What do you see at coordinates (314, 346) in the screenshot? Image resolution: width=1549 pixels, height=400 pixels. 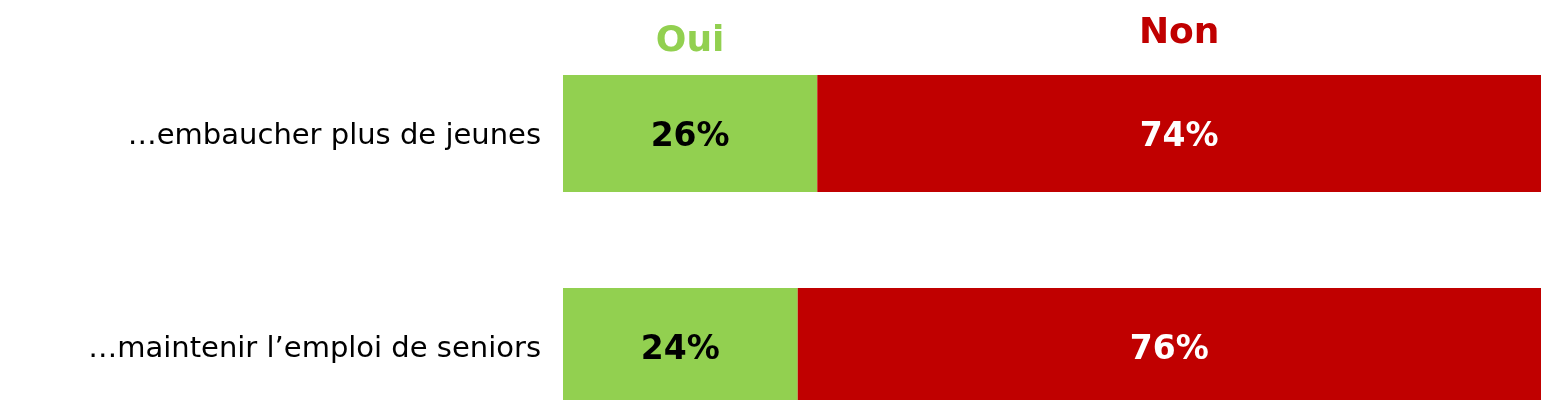 I see `y-tick-label: …maintenir l’emploi de seniors` at bounding box center [314, 346].